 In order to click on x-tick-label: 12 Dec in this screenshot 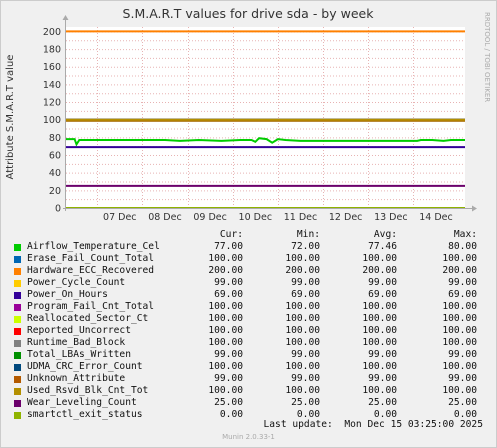, I will do `click(346, 217)`.